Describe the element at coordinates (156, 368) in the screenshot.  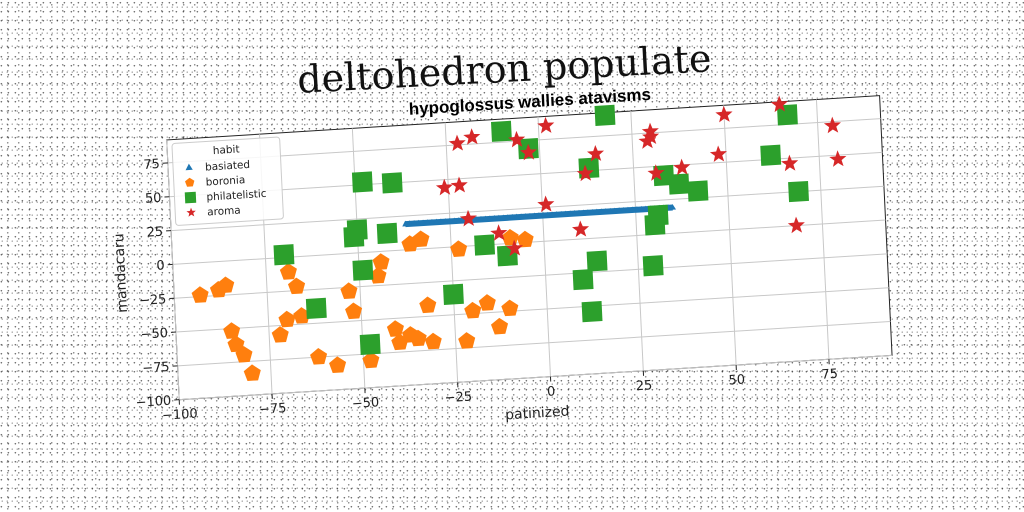
I see `y-tick-label: −75` at that location.